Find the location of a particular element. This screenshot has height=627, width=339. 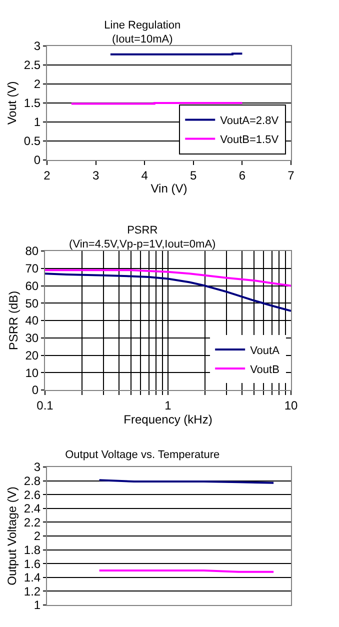

chart-title: Output Voltage vs. Temperature is located at coordinates (142, 454).